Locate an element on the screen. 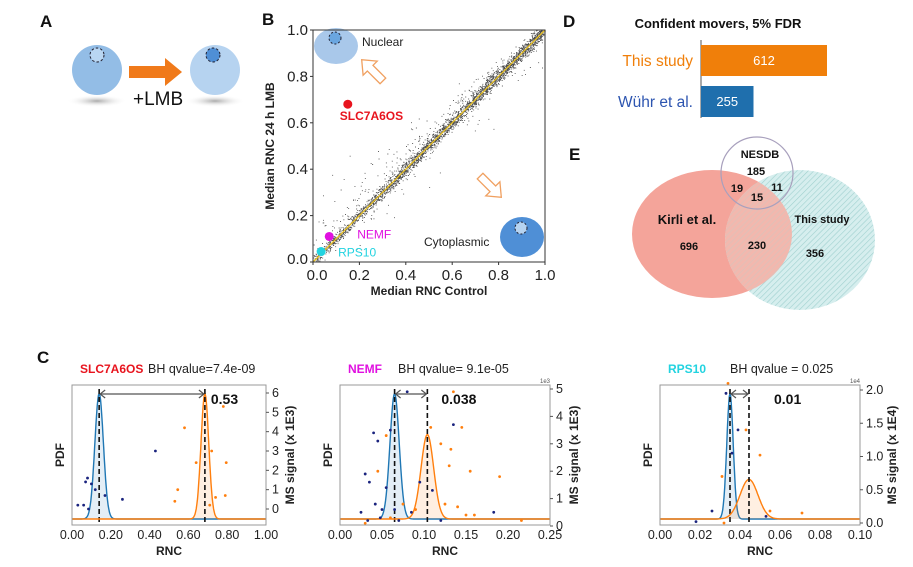  c-ylabel: PDF is located at coordinates (60, 455).